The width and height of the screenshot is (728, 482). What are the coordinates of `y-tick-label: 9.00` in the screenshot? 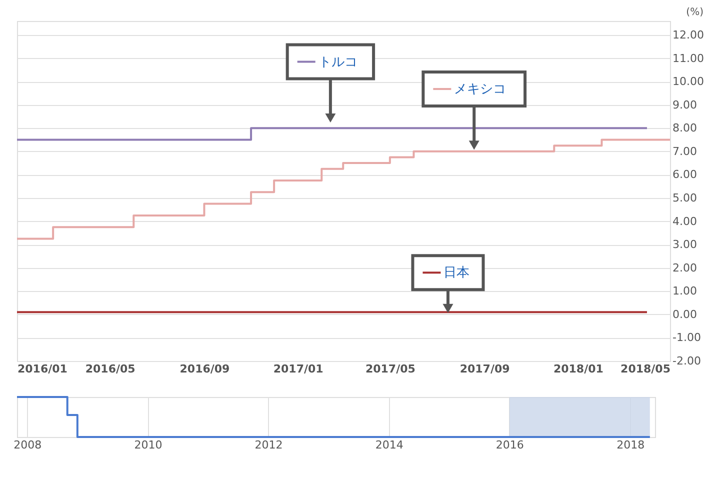 It's located at (684, 105).